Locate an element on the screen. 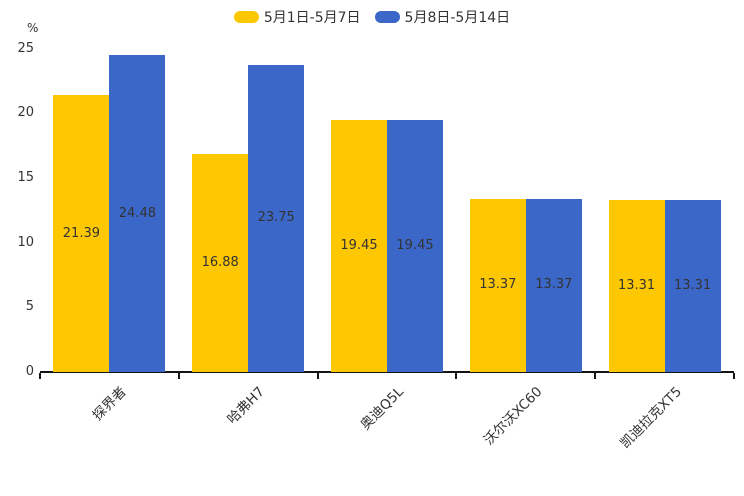 The height and width of the screenshot is (496, 744). y-axis-unit-label: % is located at coordinates (33, 28).